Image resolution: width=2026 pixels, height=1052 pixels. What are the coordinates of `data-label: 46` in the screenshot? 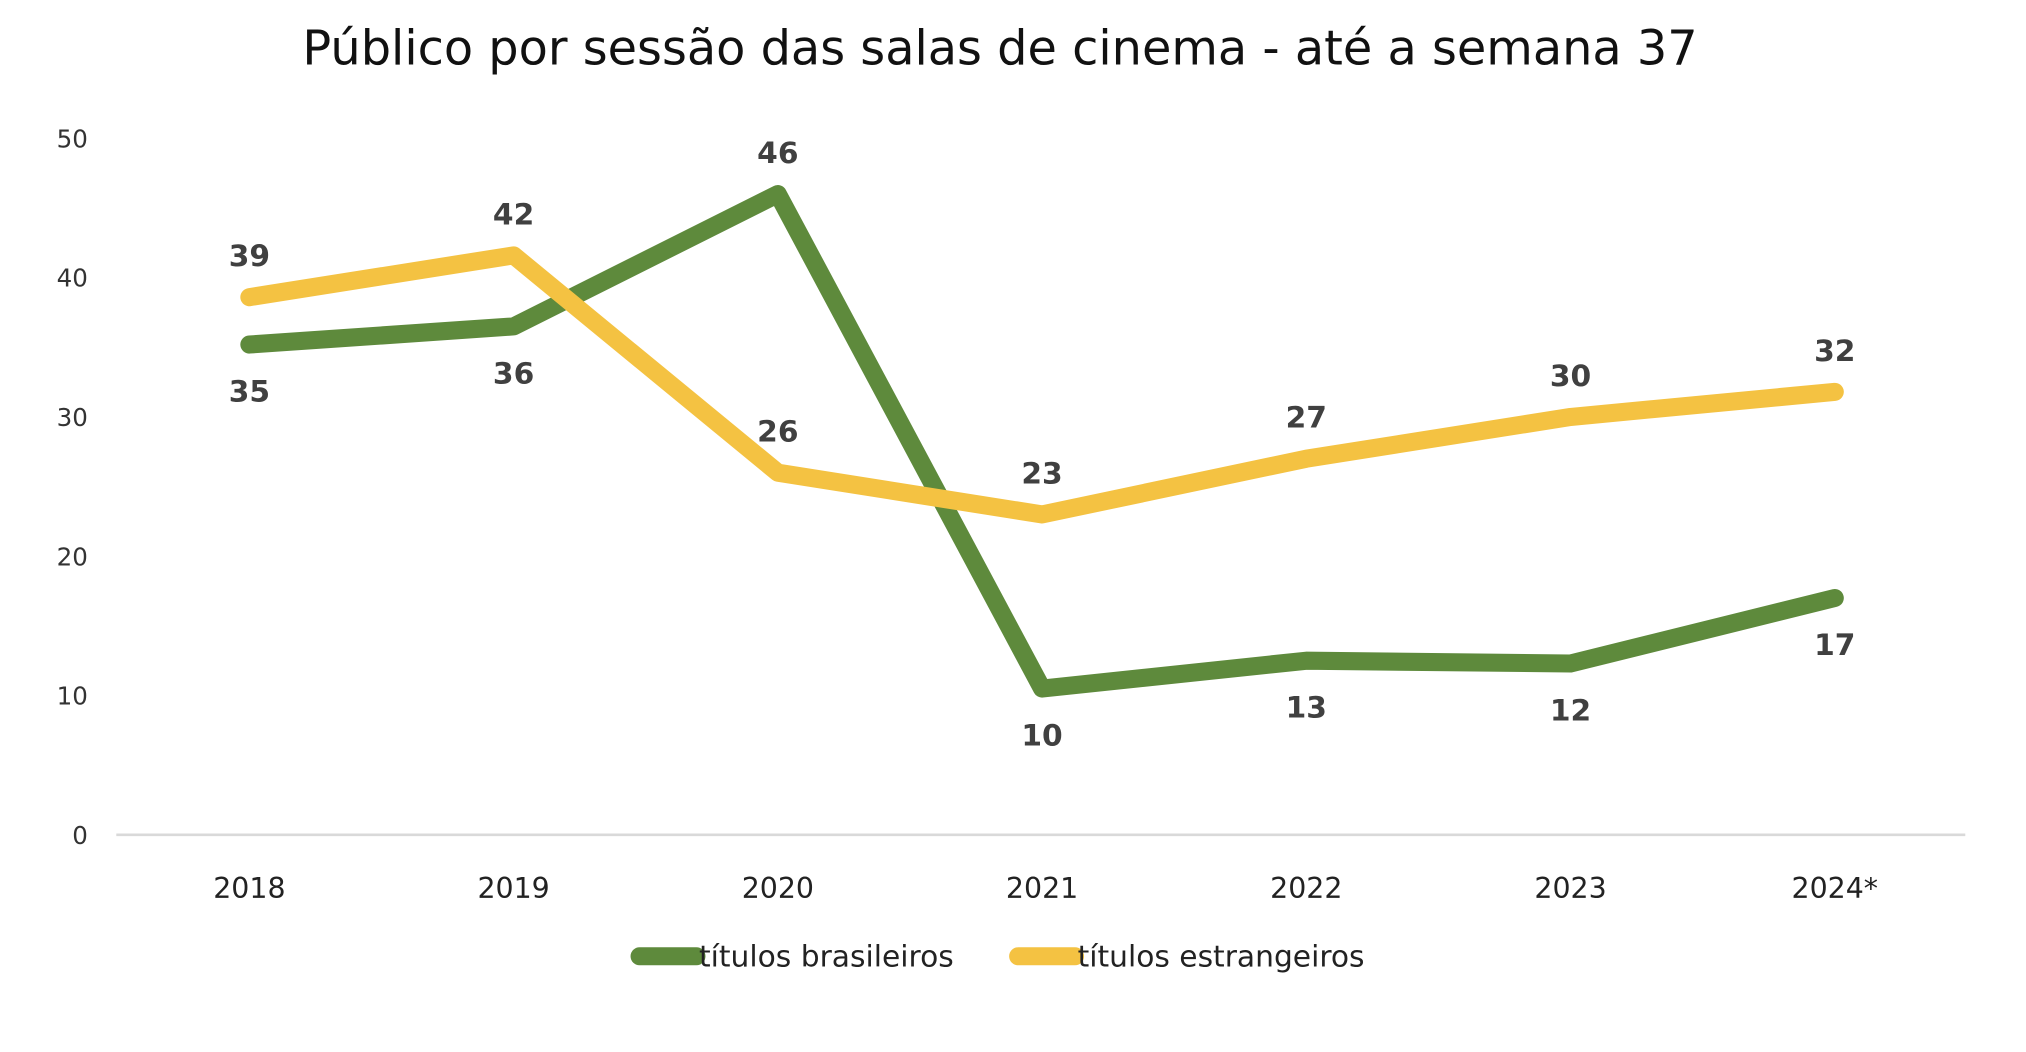 It's located at (777, 153).